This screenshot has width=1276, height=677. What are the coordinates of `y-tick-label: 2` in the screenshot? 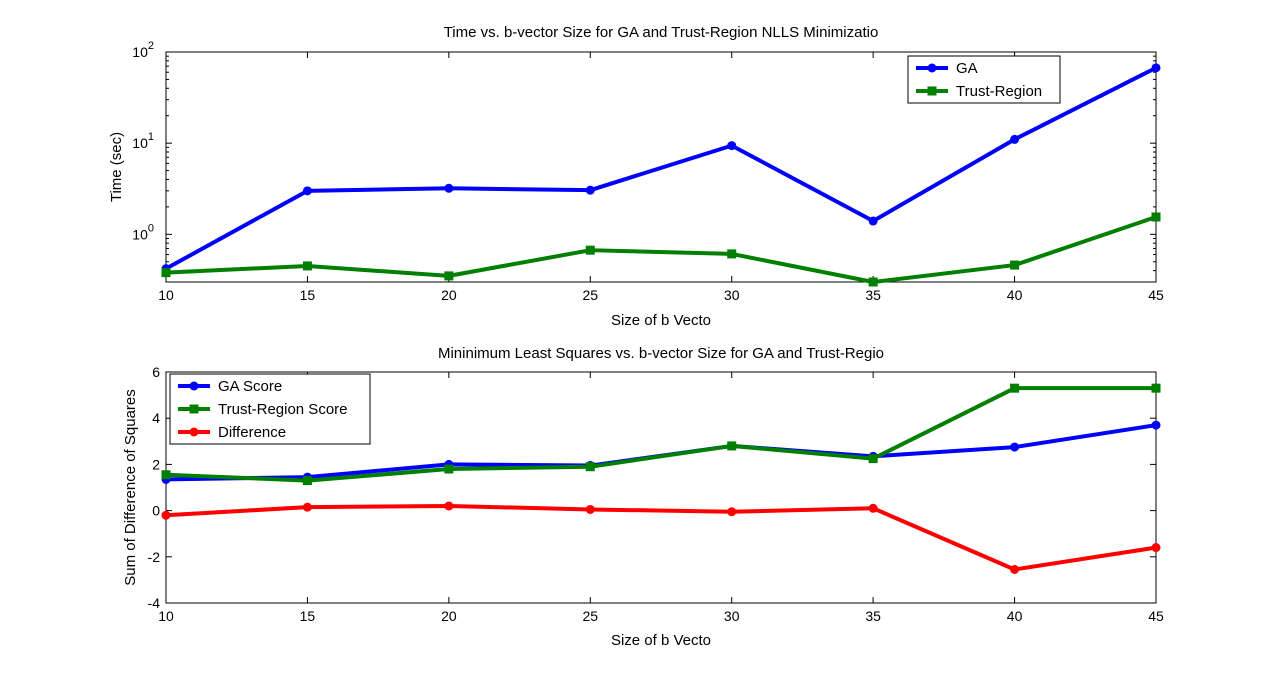 It's located at (156, 464).